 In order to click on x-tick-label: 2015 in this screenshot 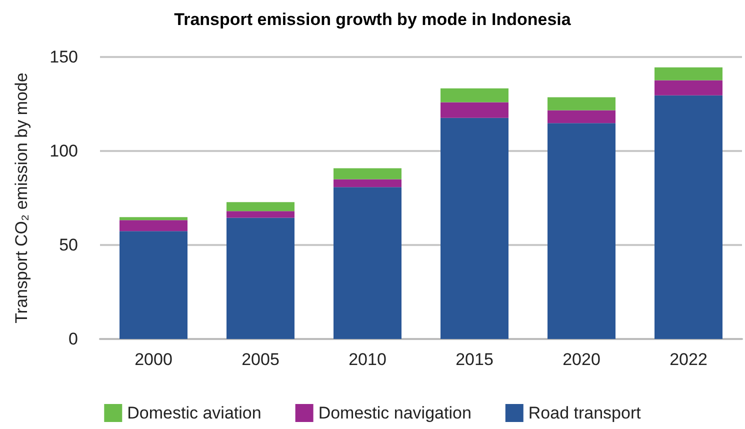, I will do `click(475, 359)`.